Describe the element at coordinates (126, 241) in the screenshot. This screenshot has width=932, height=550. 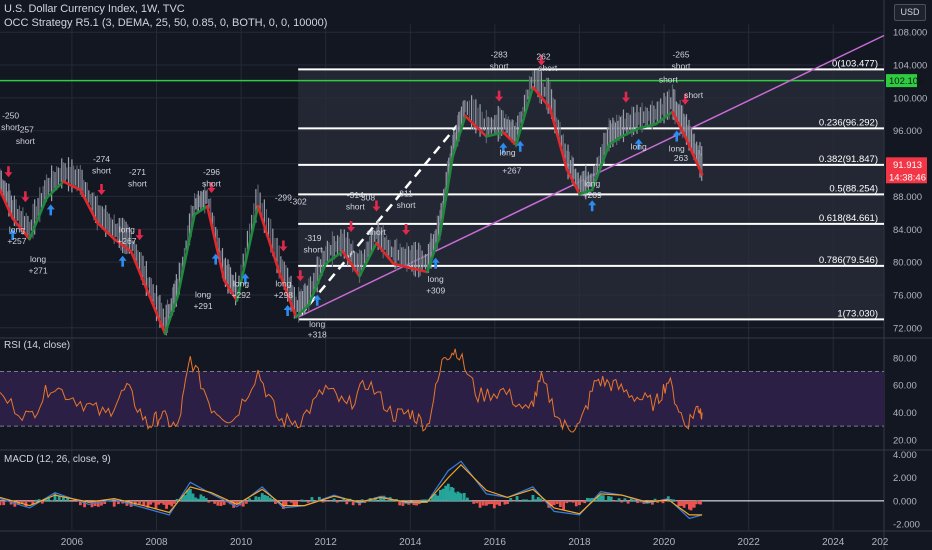
I see `trade-label: +267` at that location.